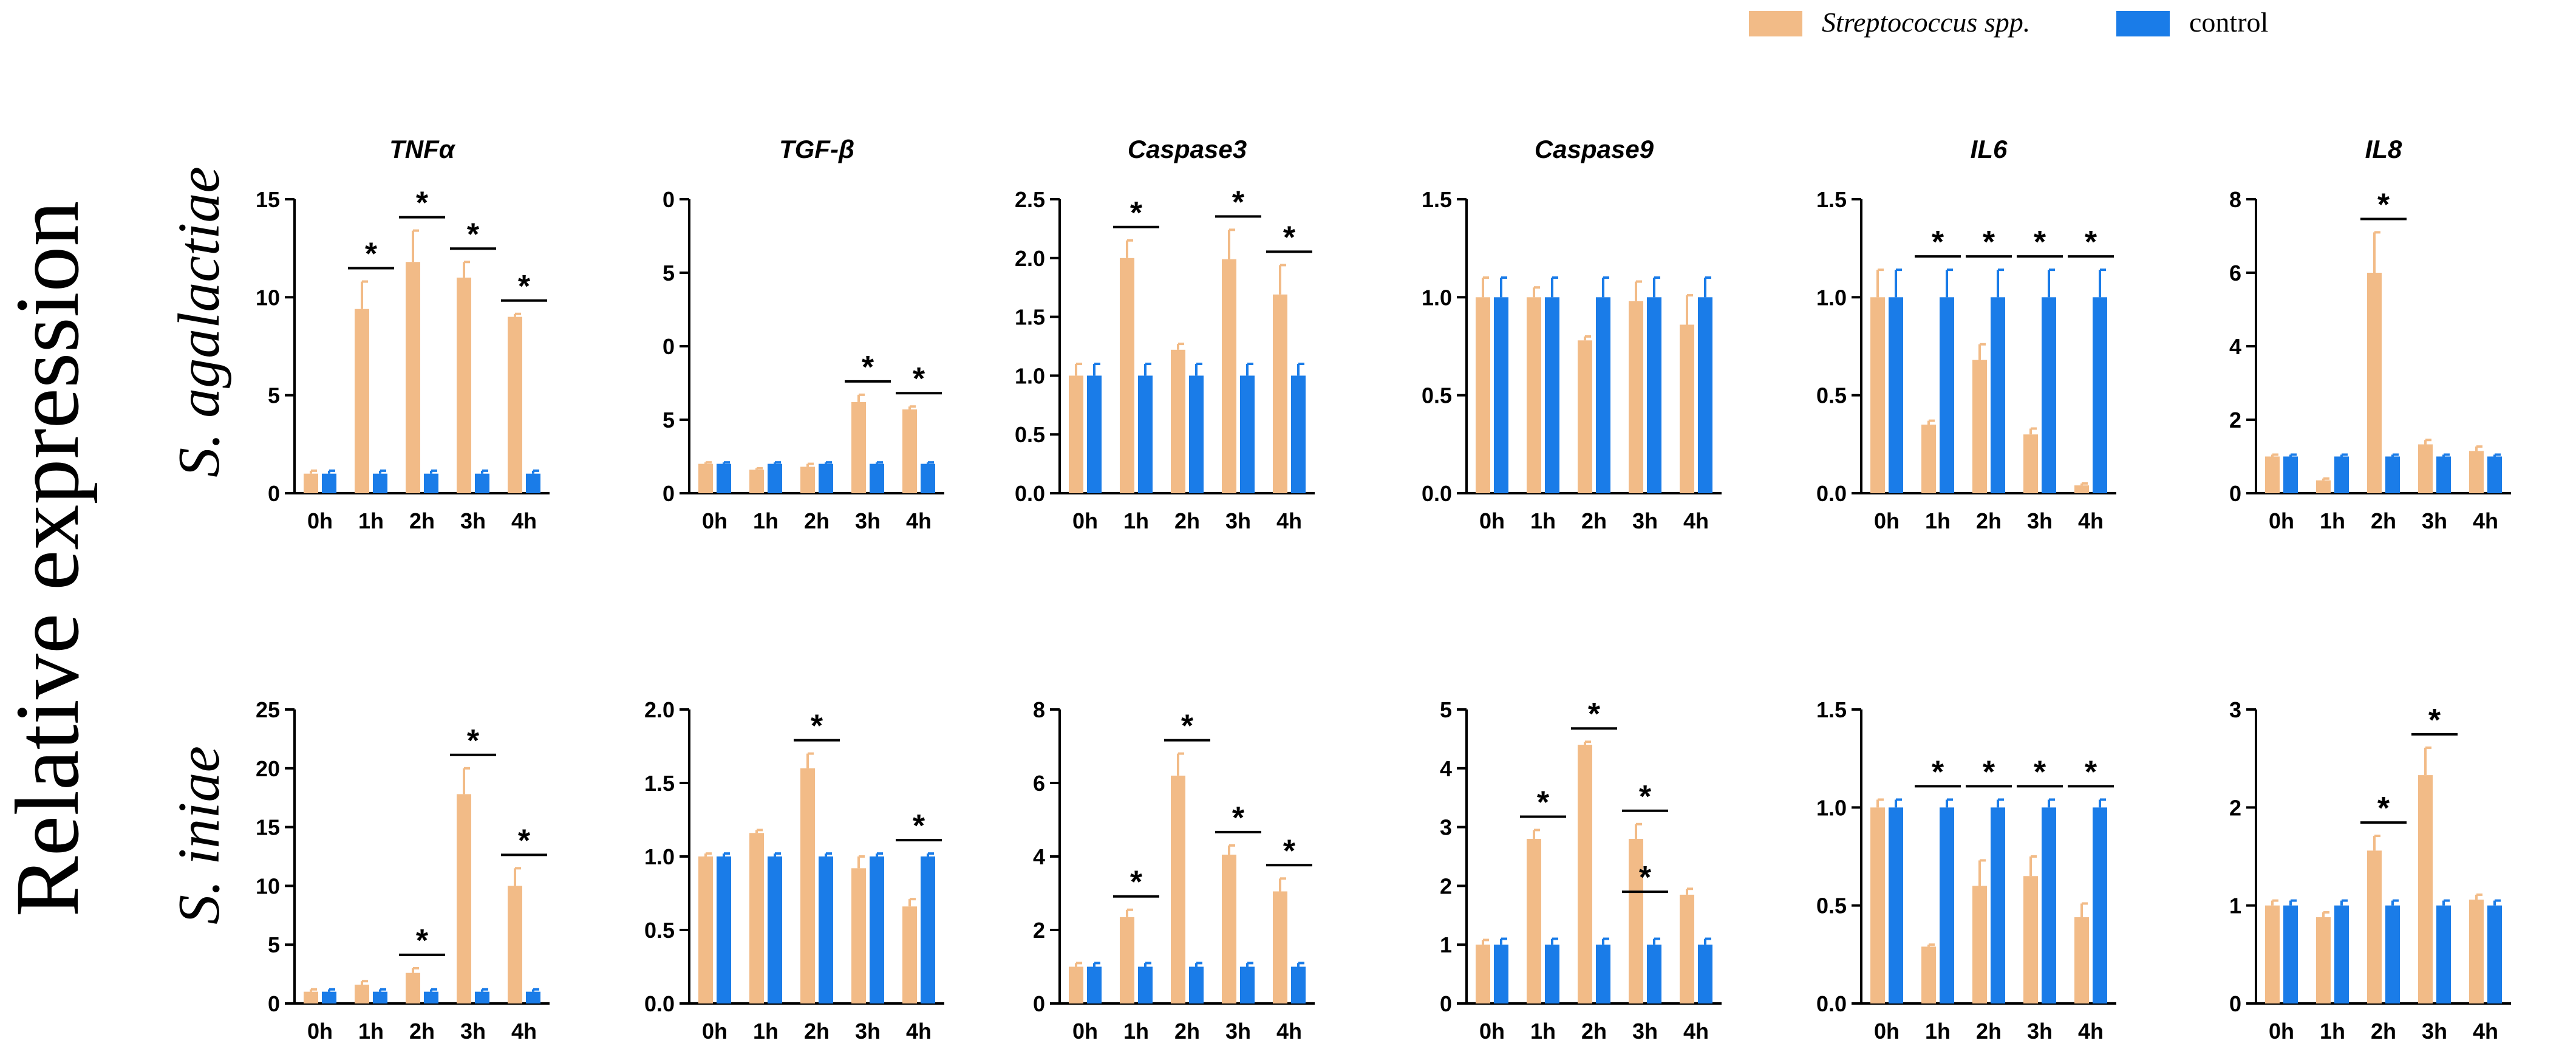 The height and width of the screenshot is (1063, 2576). I want to click on panel-r0c5-ytick-label: 0, so click(2235, 493).